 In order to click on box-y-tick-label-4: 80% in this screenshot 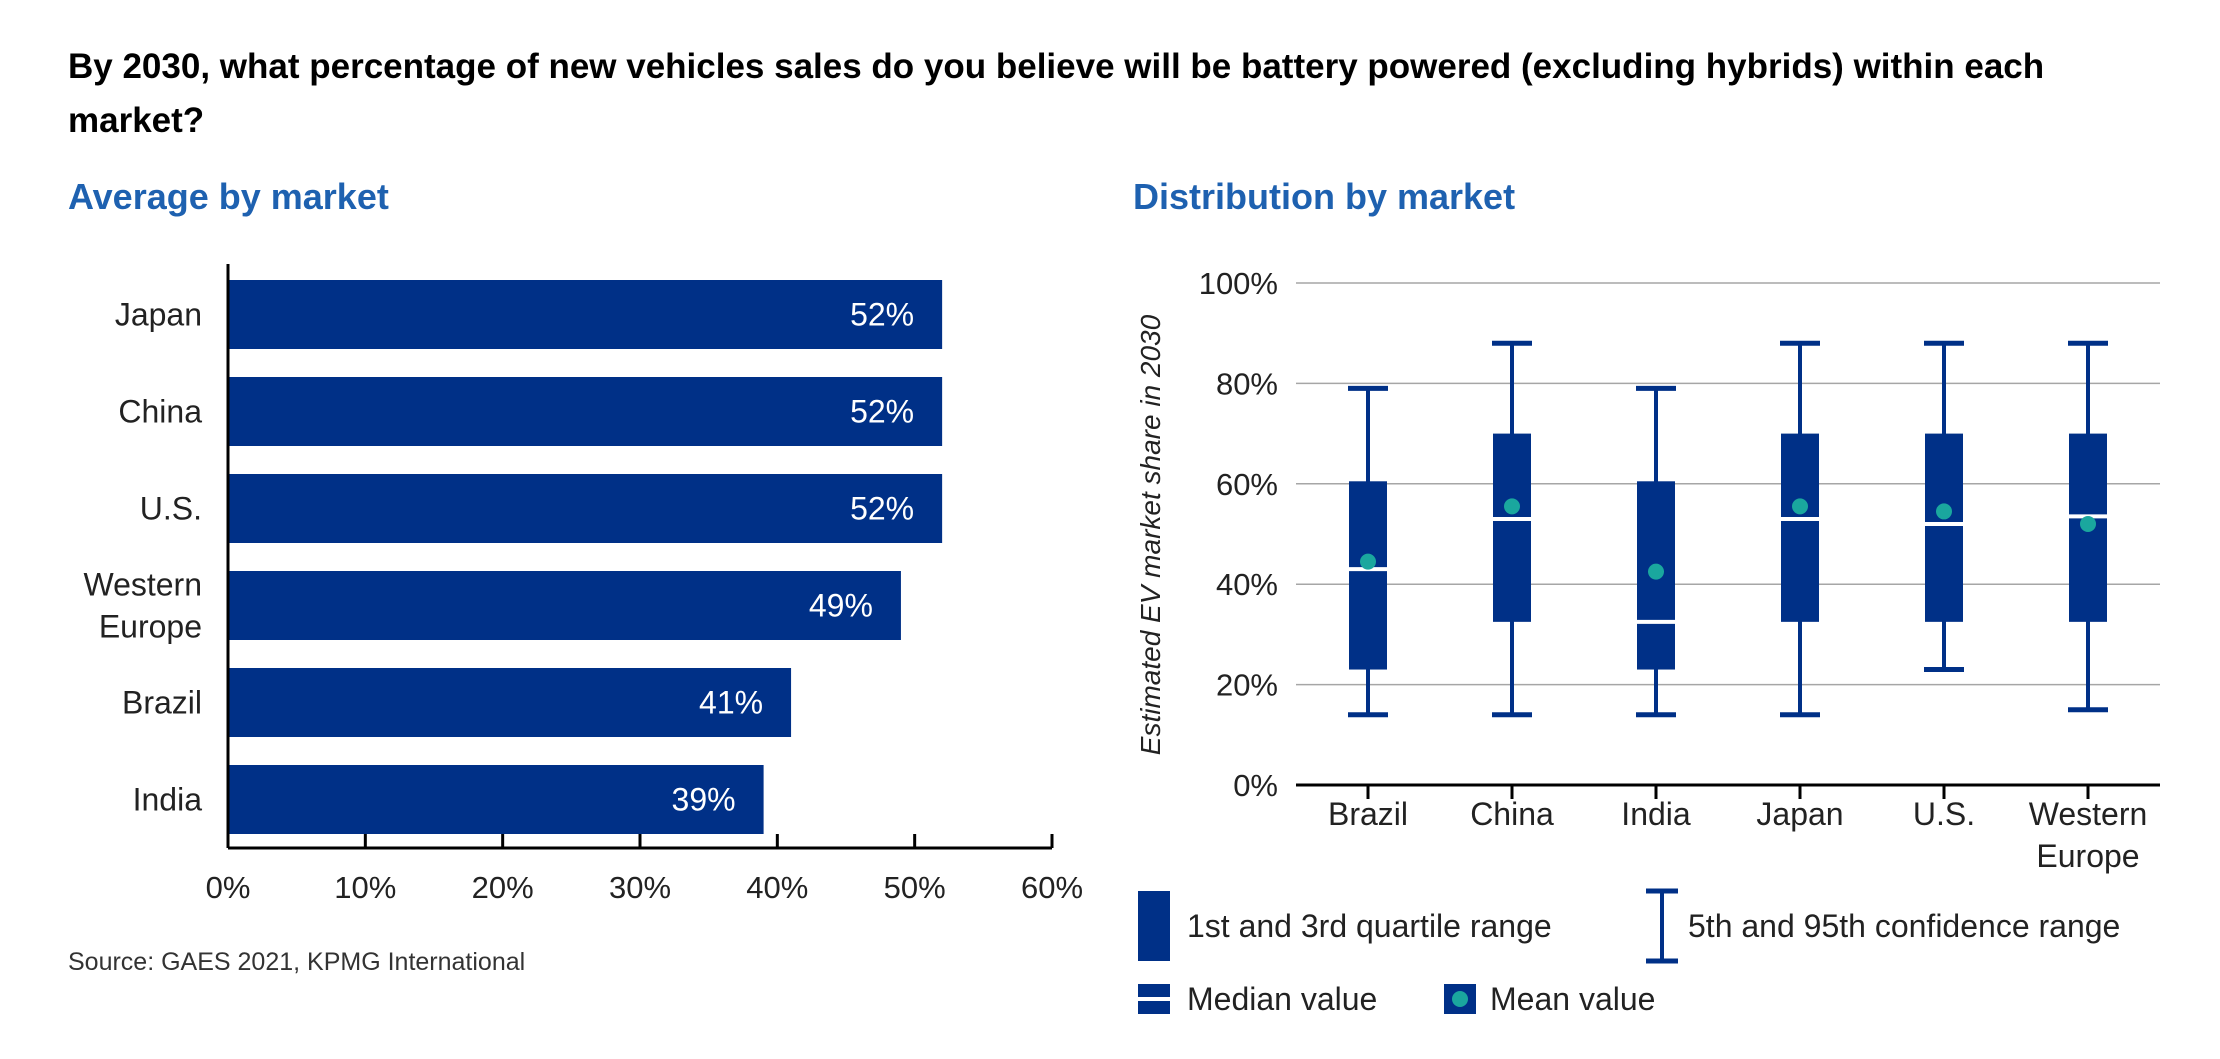, I will do `click(1247, 383)`.